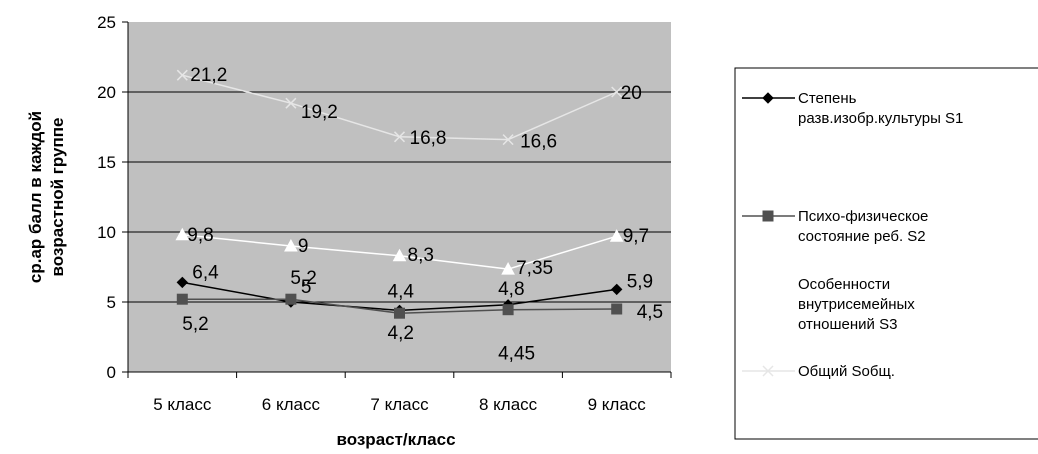 This screenshot has width=1038, height=454. I want to click on x-axis-ticks: 5 класс 6 класс 7 класс 8 класс 9 класс, so click(399, 393).